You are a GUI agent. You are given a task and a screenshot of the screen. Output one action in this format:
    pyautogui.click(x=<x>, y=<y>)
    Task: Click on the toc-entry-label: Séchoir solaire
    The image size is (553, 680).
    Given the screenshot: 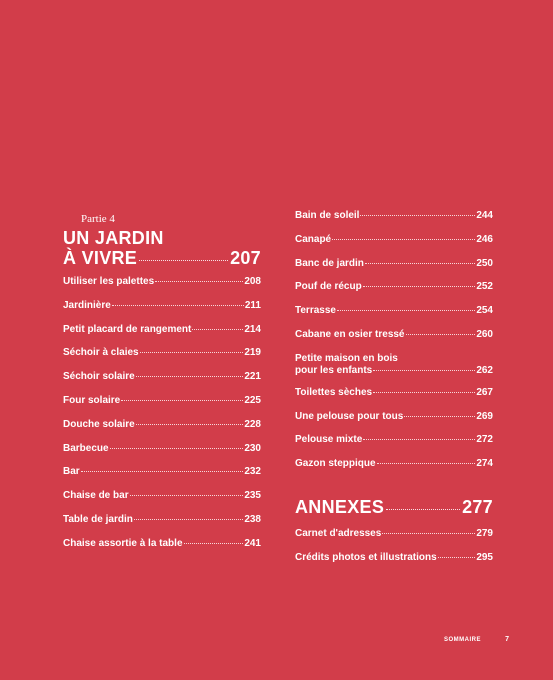 What is the action you would take?
    pyautogui.click(x=99, y=377)
    